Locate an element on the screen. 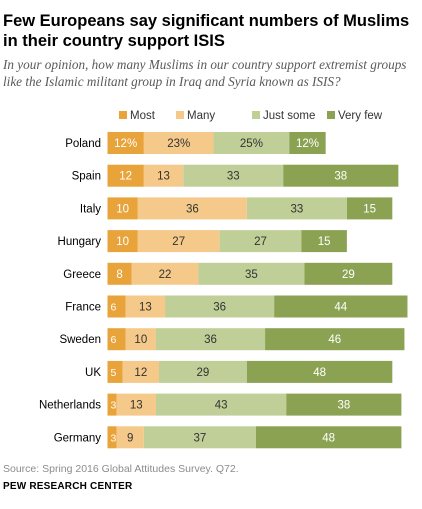 This screenshot has height=509, width=422. data-label-netherlands-most: 3 is located at coordinates (114, 406).